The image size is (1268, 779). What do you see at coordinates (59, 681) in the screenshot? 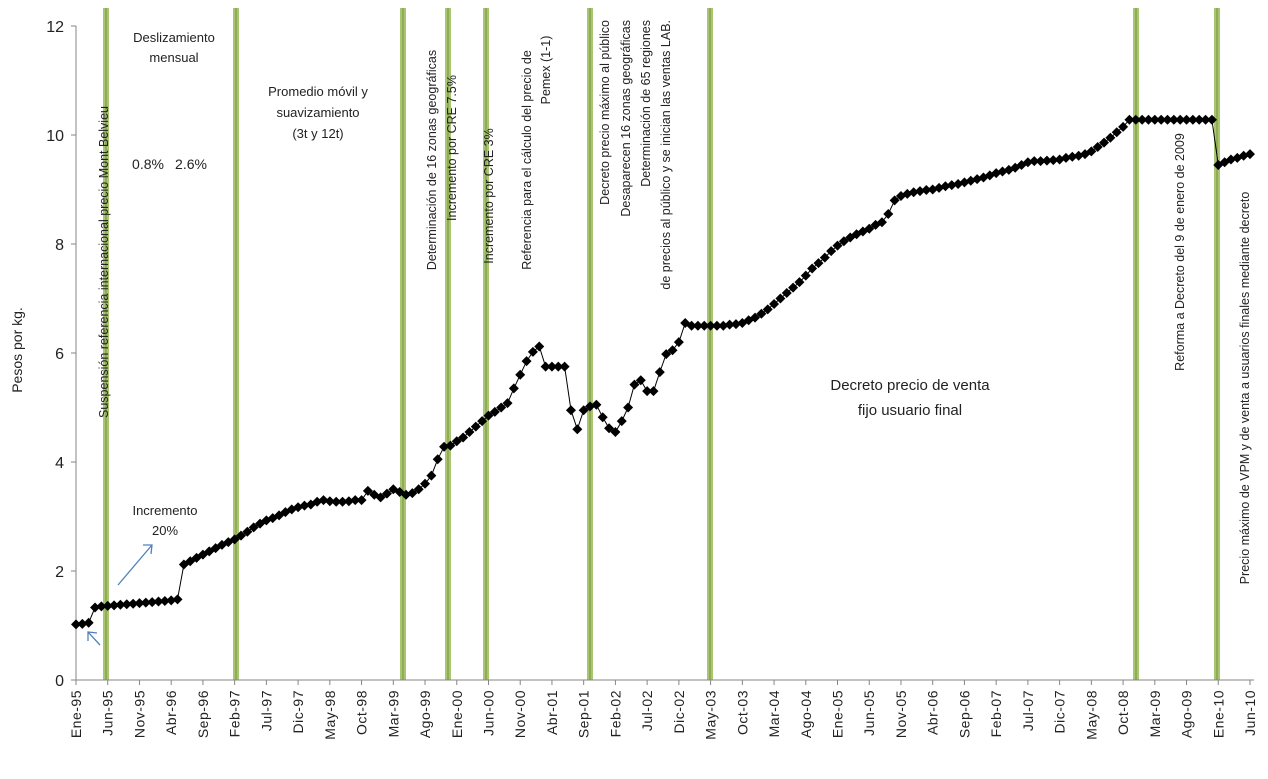
I see `y-tick-label: 0` at bounding box center [59, 681].